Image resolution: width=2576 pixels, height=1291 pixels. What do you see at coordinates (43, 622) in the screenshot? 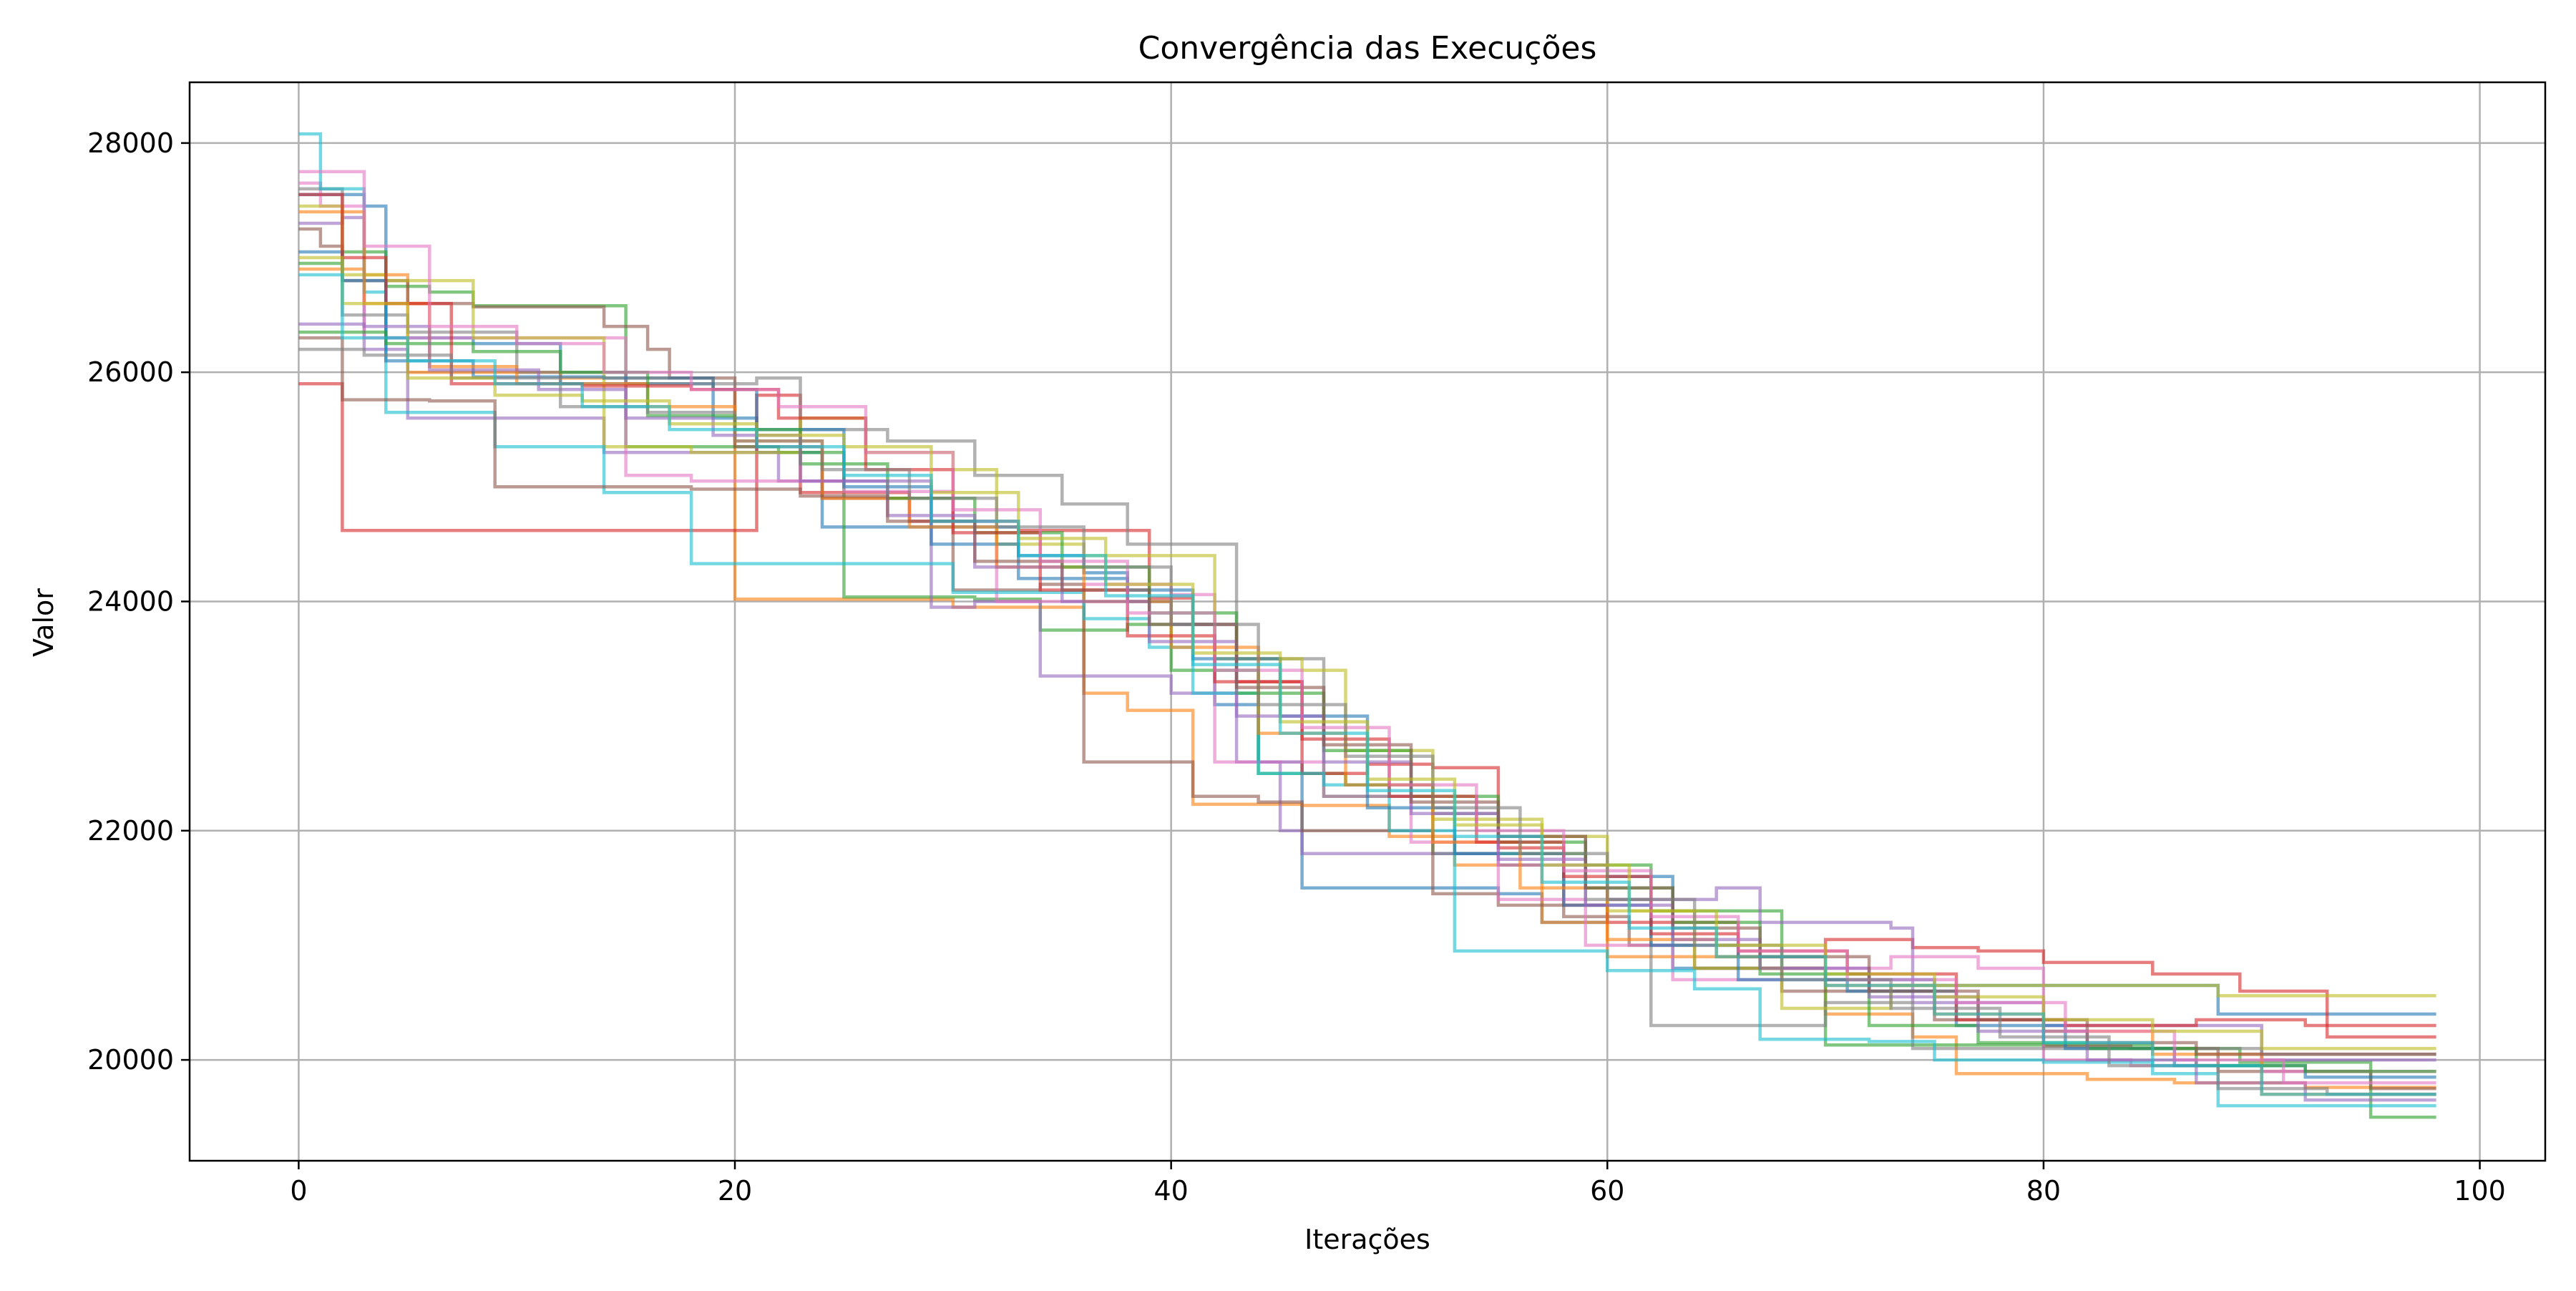
I see `y-axis-label: Valor` at bounding box center [43, 622].